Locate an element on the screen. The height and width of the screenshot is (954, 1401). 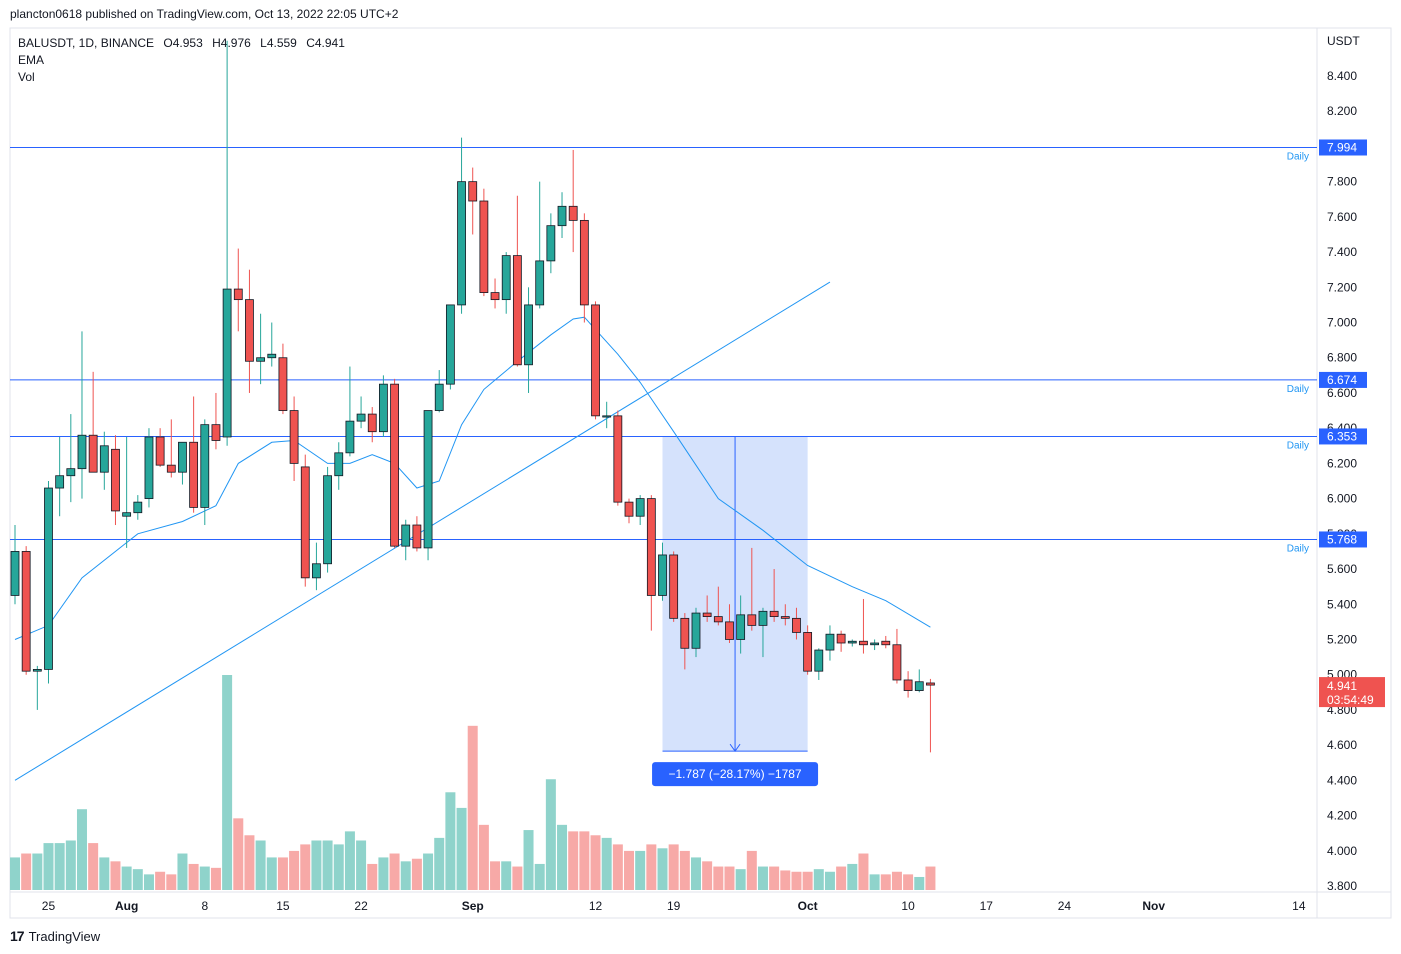
level-price-label: 7.994 is located at coordinates (1342, 147).